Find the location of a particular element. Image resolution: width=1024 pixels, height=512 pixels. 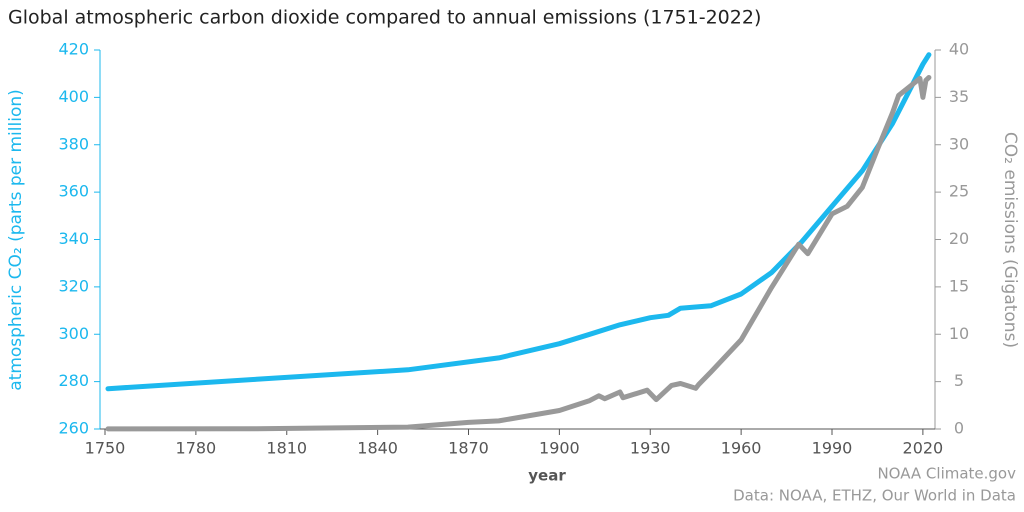

y2-tick-label: 35 is located at coordinates (959, 96).